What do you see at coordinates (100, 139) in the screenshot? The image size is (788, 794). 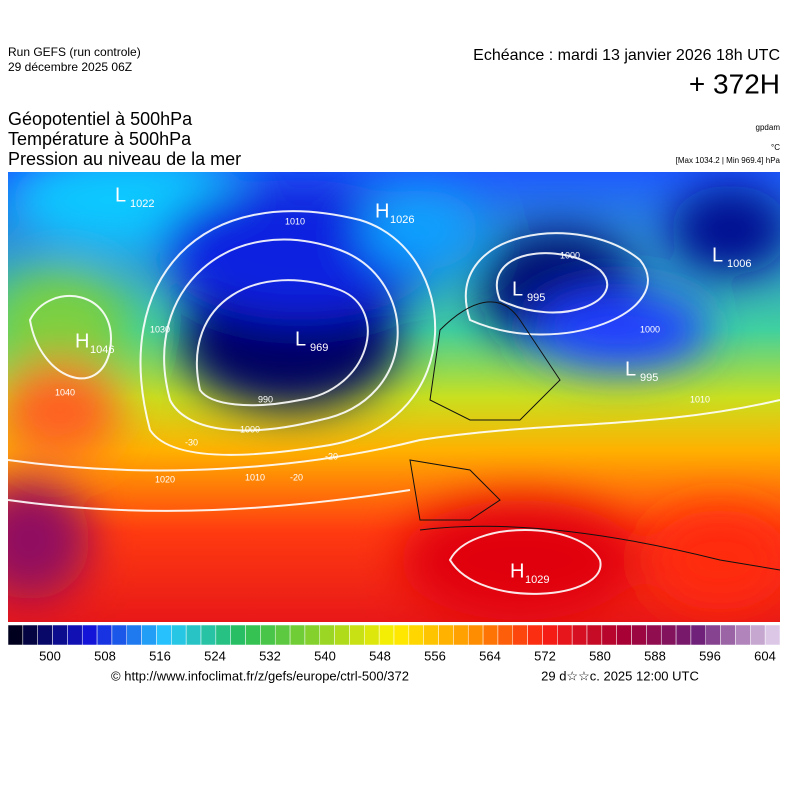 I see `title-line: Température à 500hPa` at bounding box center [100, 139].